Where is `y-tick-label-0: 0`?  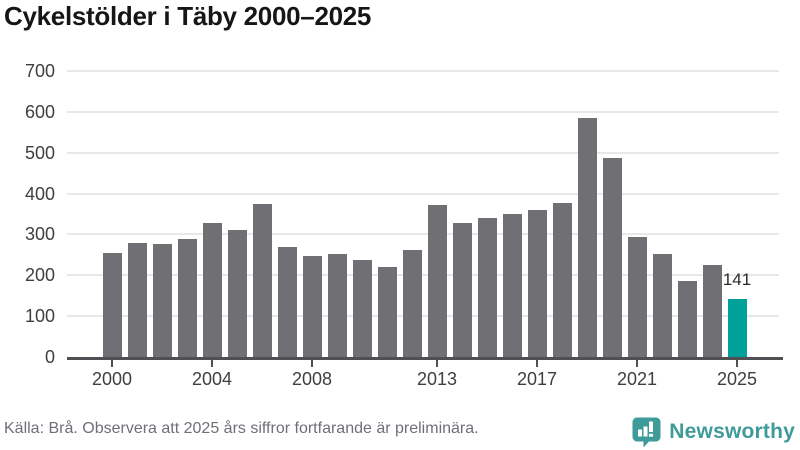
y-tick-label-0: 0 is located at coordinates (49, 357).